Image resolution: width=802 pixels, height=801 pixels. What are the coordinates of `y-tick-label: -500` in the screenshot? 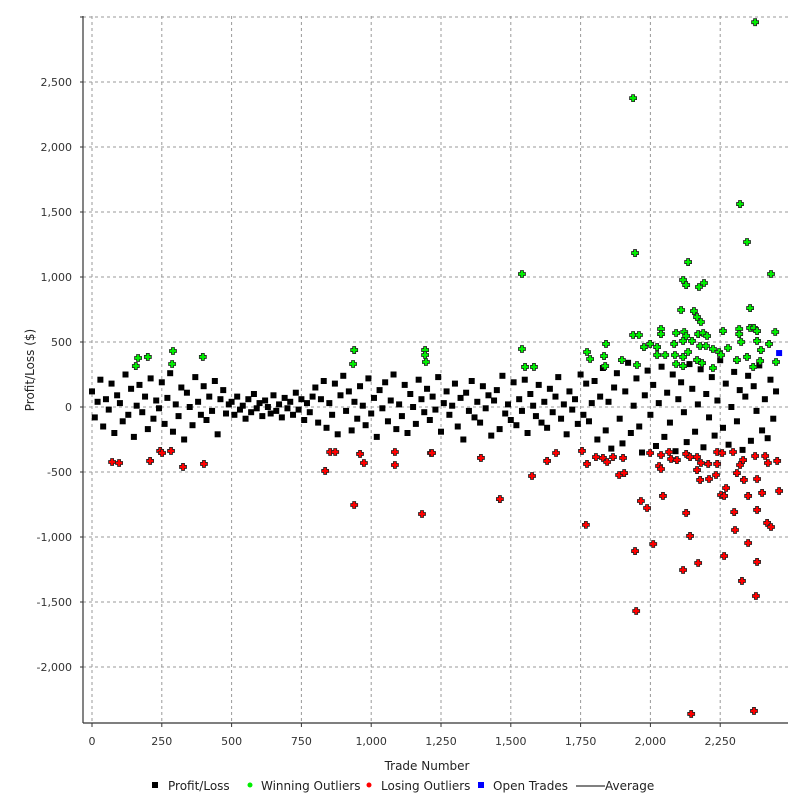 It's located at (59, 472).